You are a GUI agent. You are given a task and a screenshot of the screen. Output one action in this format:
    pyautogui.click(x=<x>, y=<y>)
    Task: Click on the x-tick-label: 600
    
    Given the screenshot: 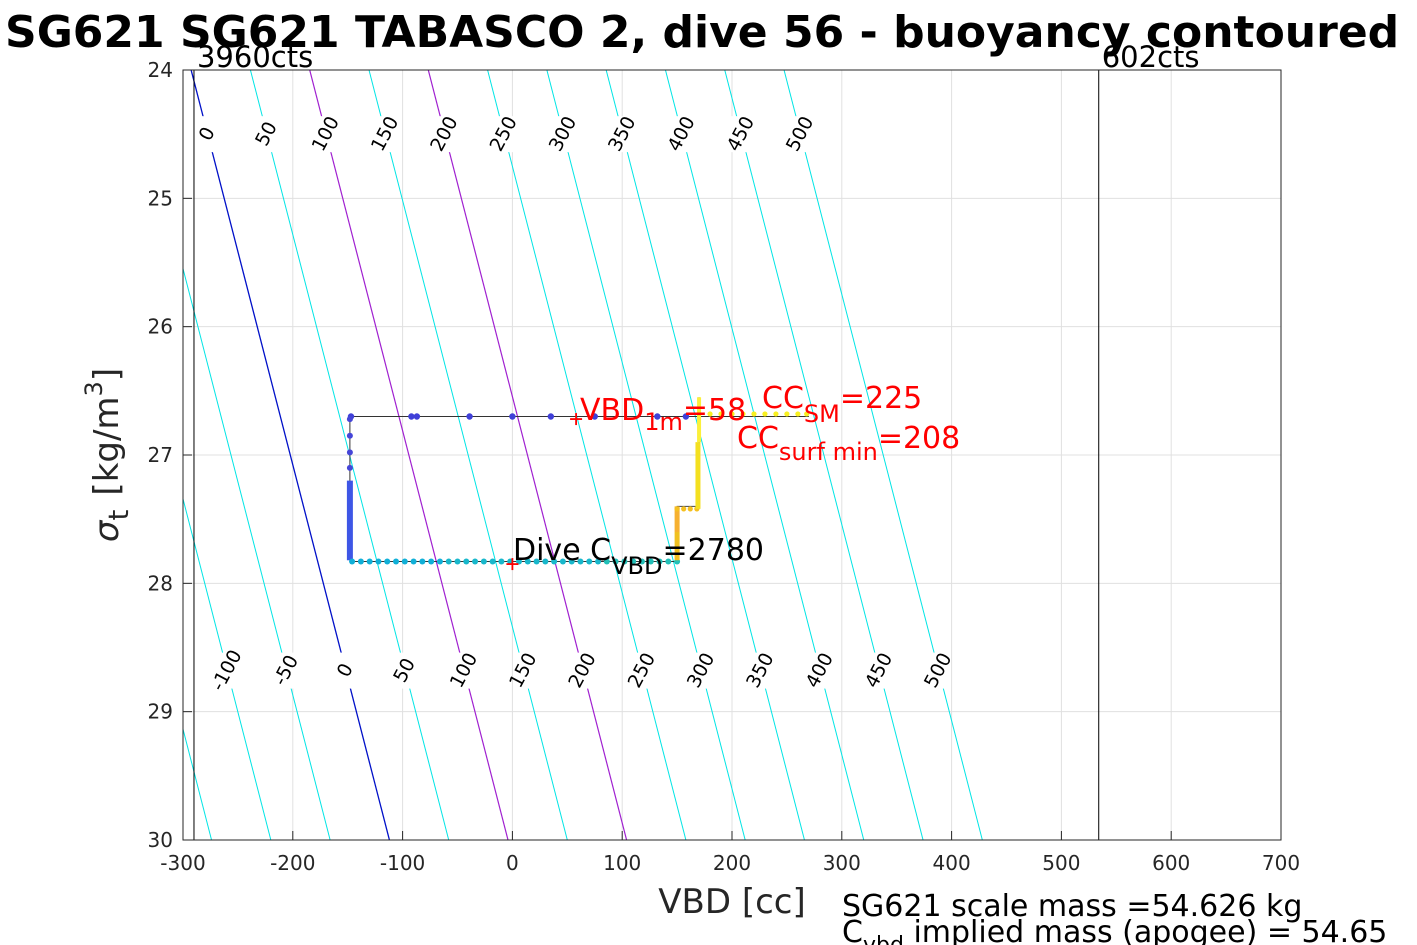 What is the action you would take?
    pyautogui.click(x=1171, y=863)
    